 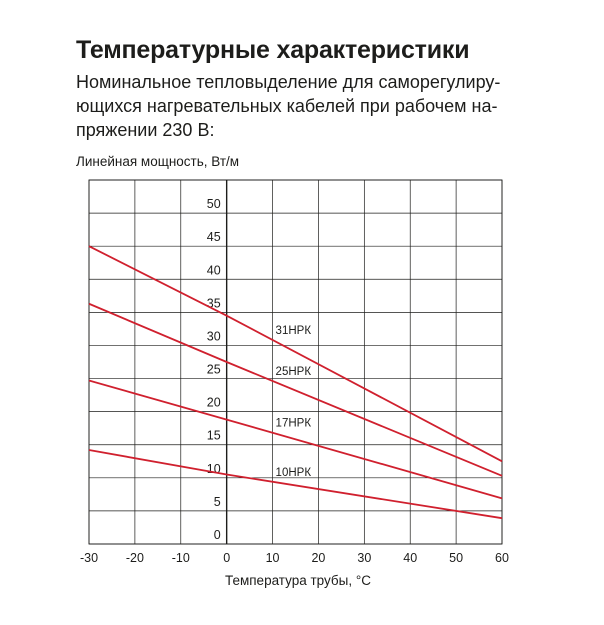 What do you see at coordinates (145, 130) in the screenshot?
I see `subtitle-line-3: пряжении 230 В:` at bounding box center [145, 130].